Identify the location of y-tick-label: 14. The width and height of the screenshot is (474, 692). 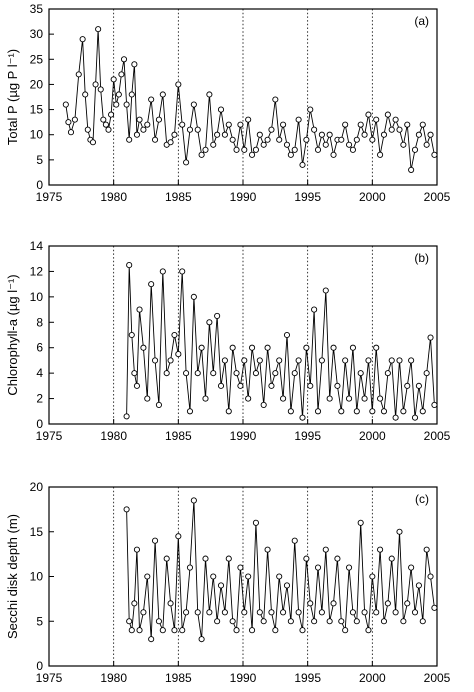
(37, 246).